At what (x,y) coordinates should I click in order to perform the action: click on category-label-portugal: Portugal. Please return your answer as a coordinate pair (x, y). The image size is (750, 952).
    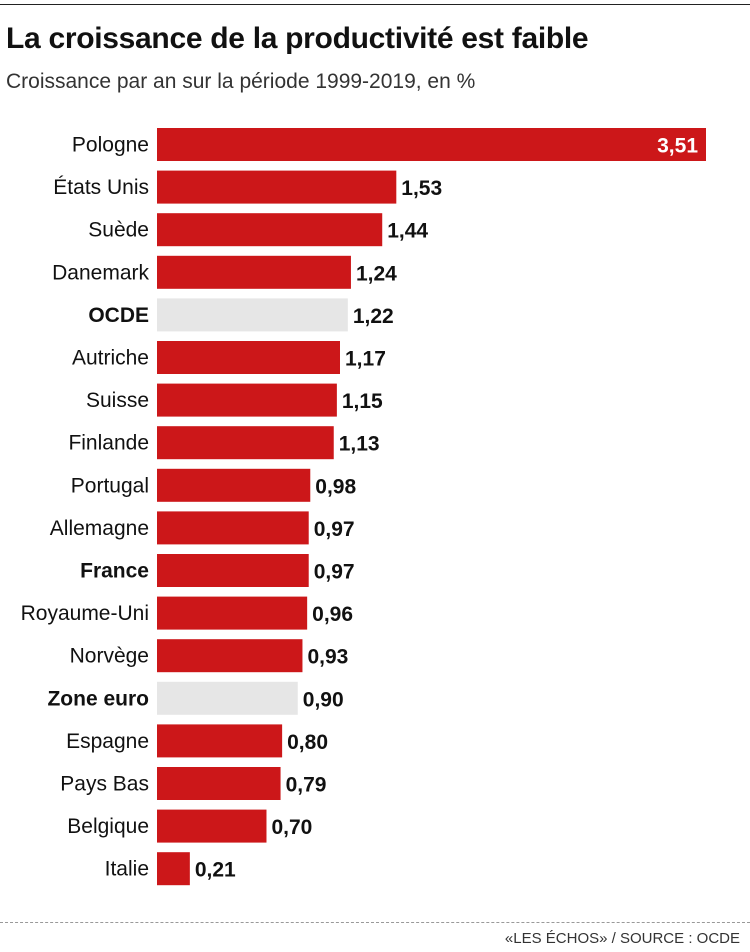
    Looking at the image, I should click on (110, 485).